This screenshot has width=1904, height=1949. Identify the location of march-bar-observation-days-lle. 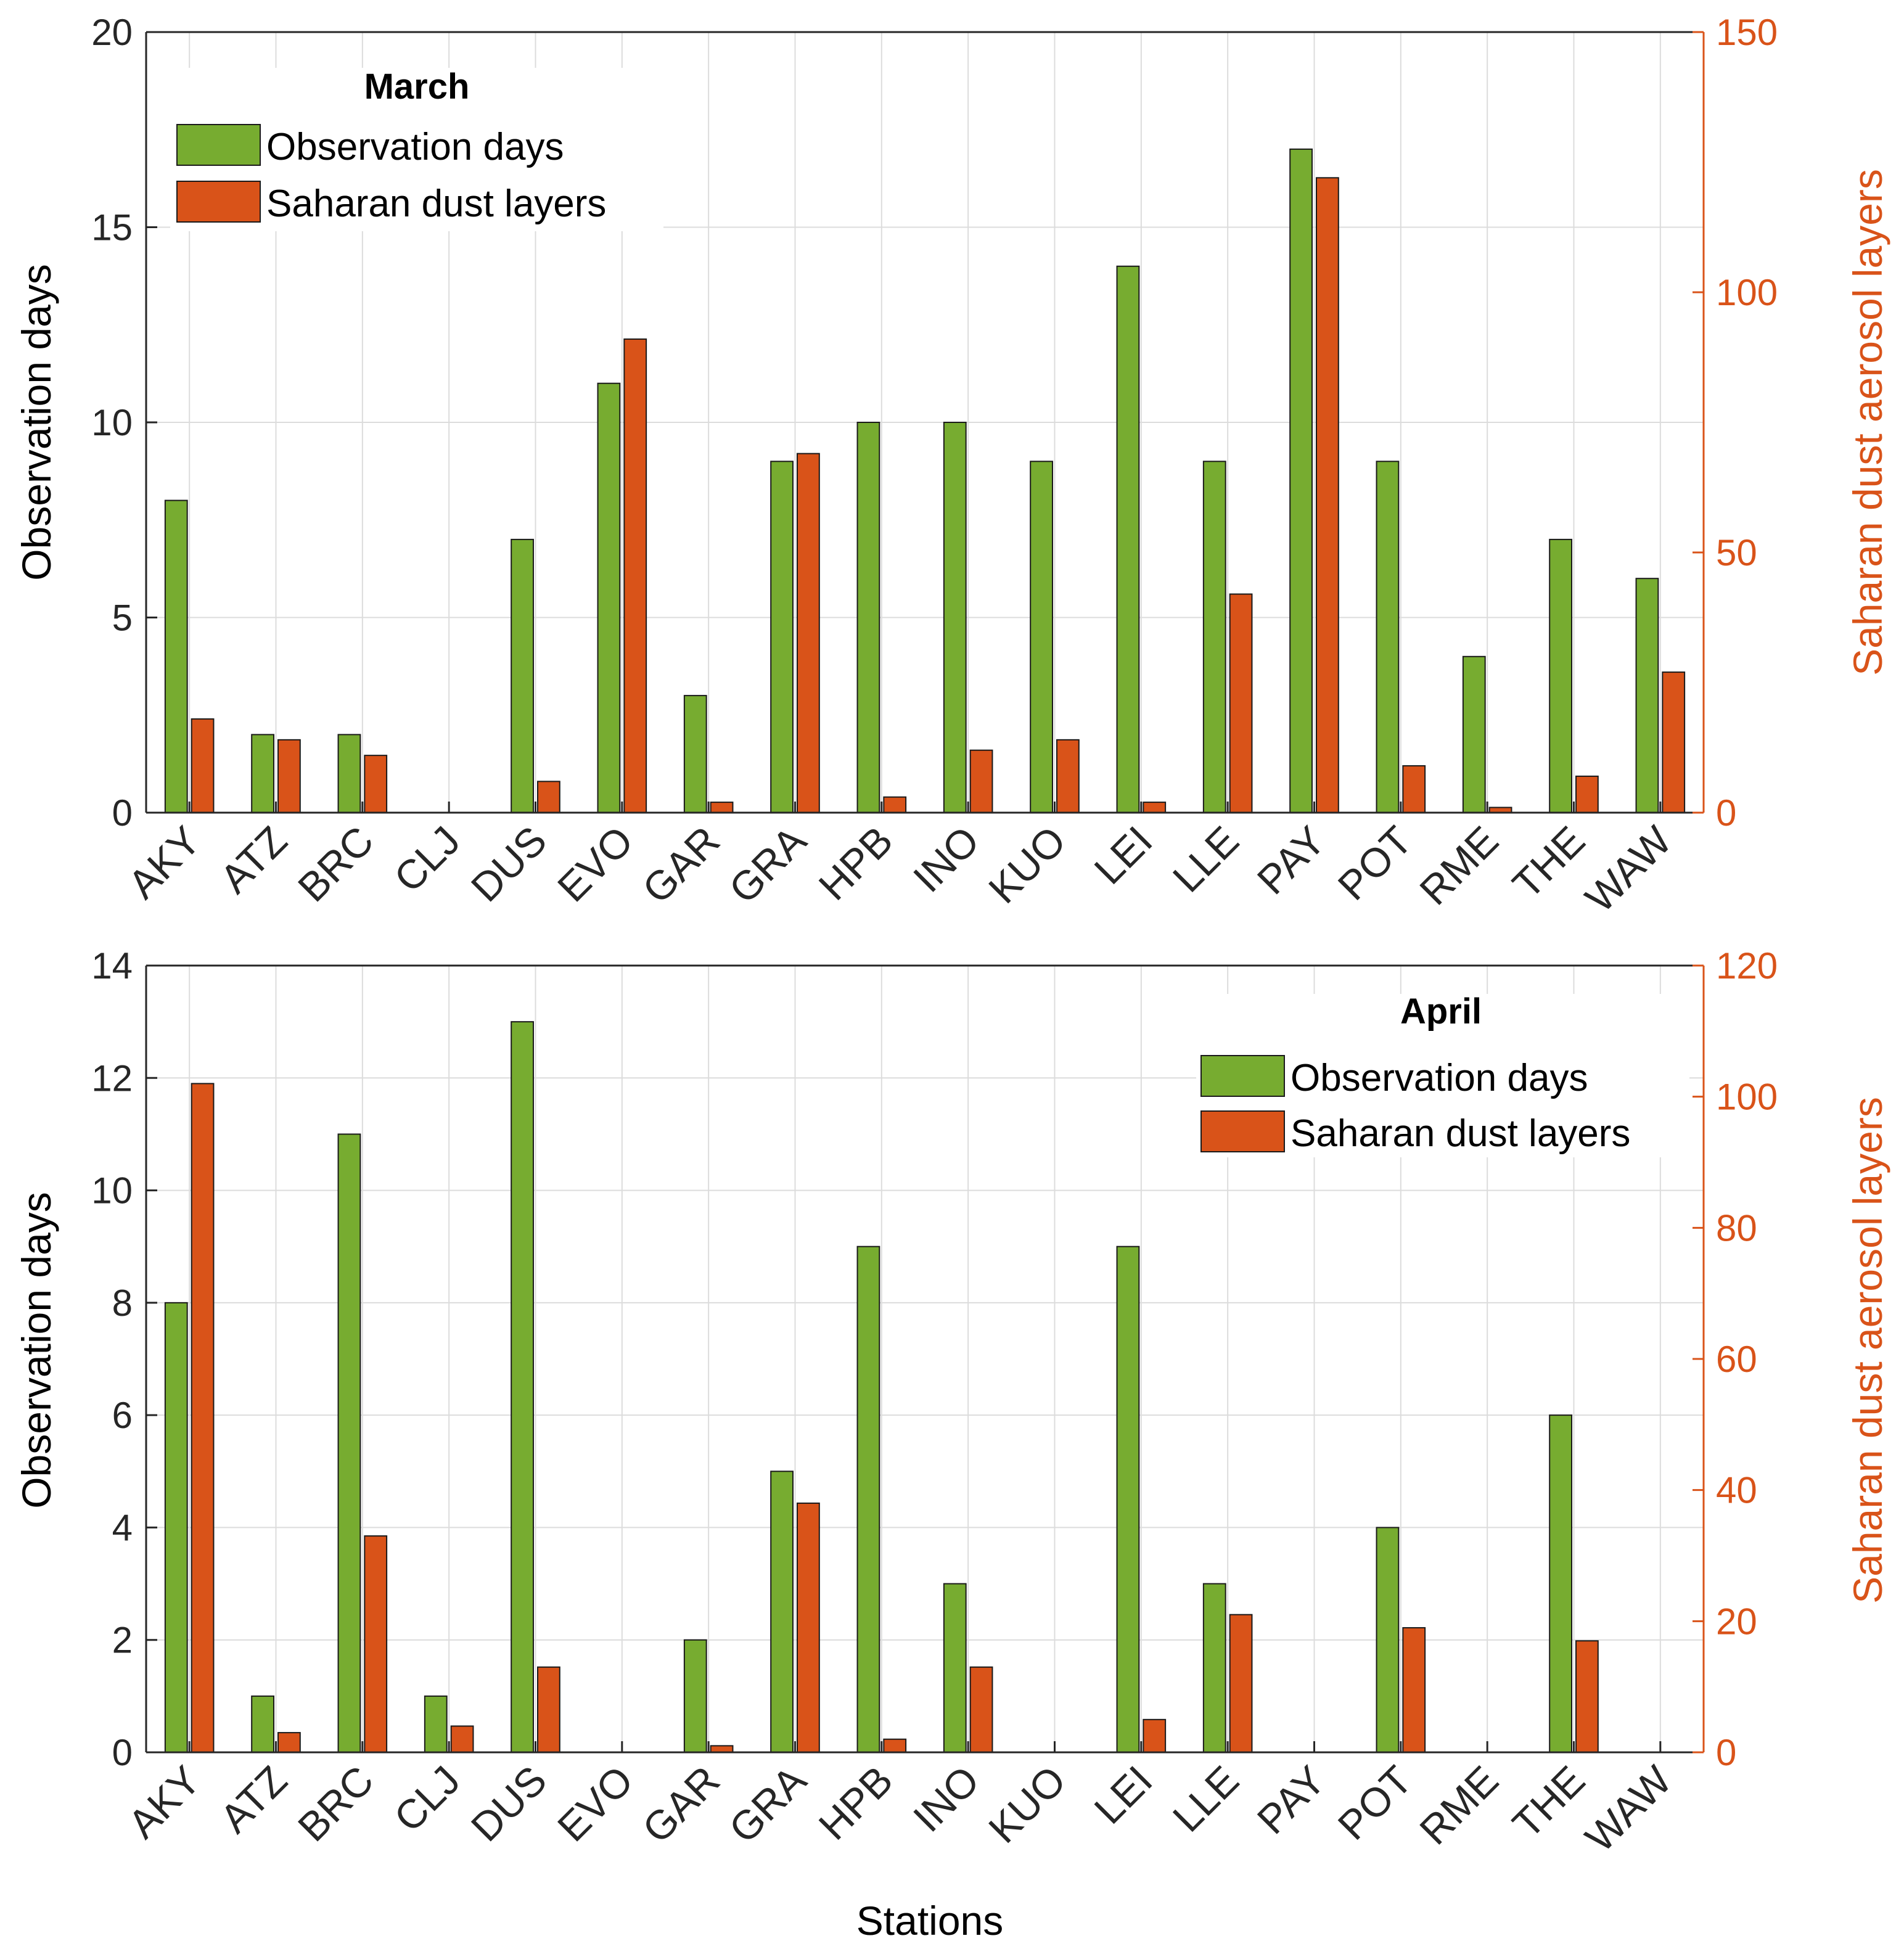
(1214, 637).